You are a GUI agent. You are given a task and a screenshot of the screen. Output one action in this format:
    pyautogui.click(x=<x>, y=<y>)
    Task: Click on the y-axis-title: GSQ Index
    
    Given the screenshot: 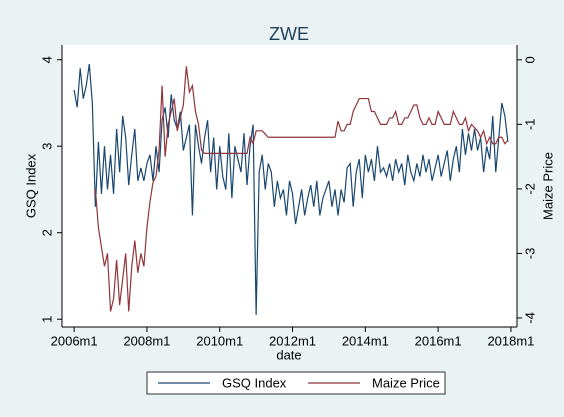 What is the action you would take?
    pyautogui.click(x=30, y=185)
    